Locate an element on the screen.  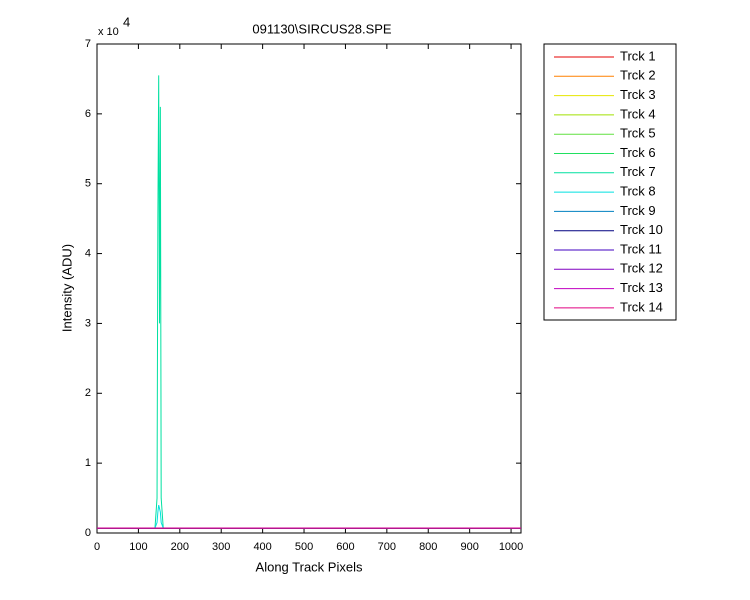
series-line is located at coordinates (309, 516).